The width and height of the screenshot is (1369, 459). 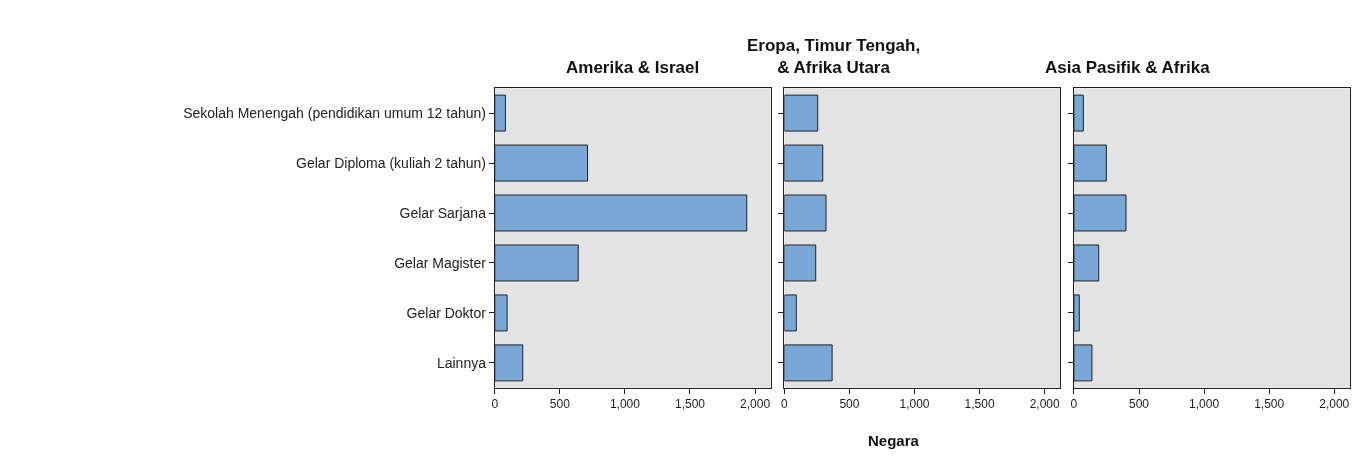 I want to click on y-tick-label: Gelar Sarjana, so click(x=443, y=212).